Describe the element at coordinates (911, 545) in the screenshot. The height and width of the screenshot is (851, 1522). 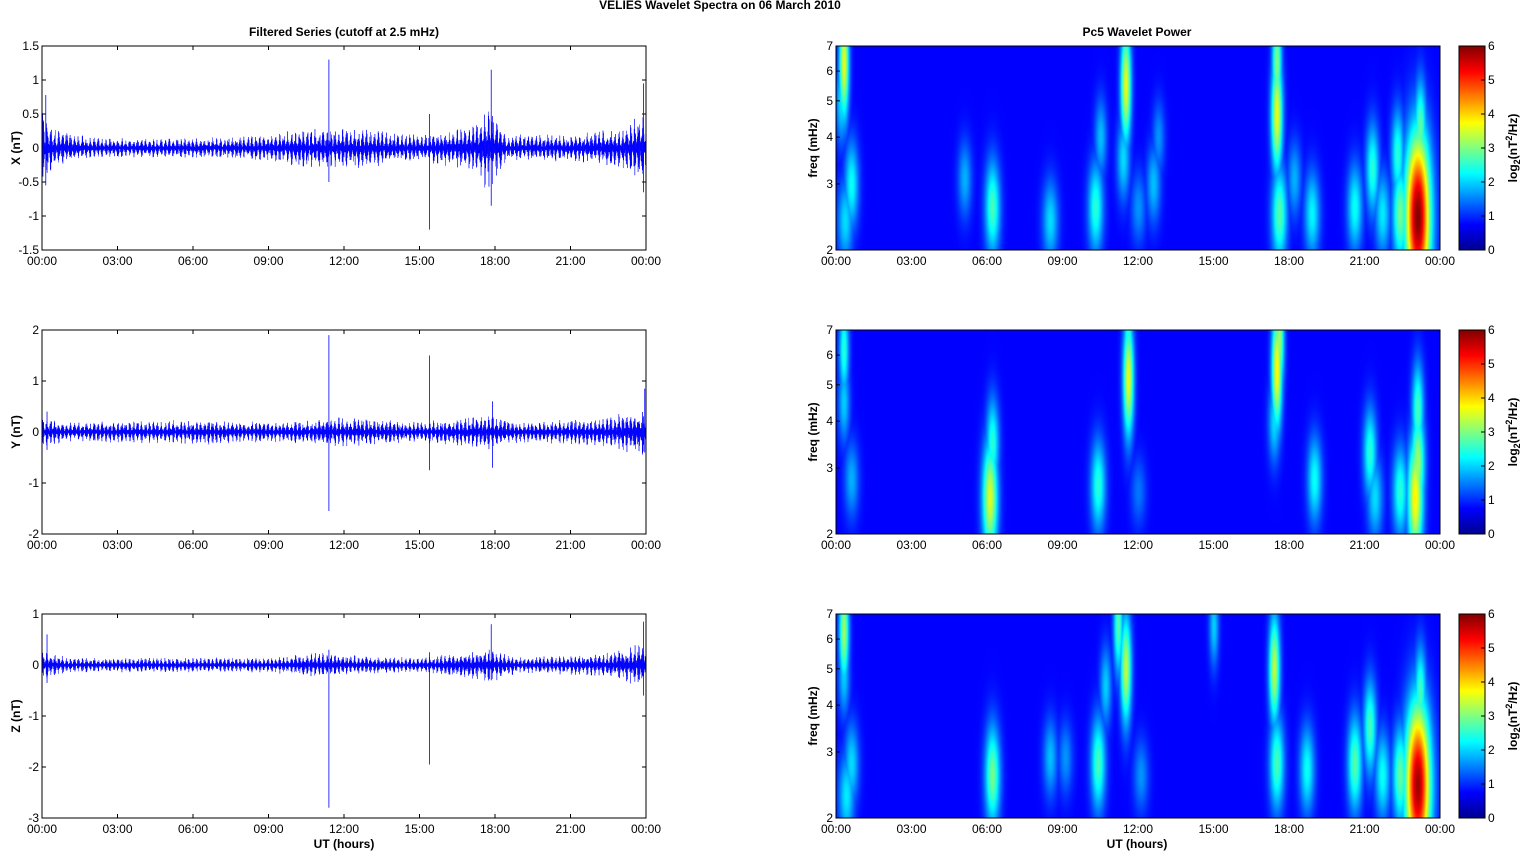
I see `wy-wavelet-xtick-label: 03:00` at that location.